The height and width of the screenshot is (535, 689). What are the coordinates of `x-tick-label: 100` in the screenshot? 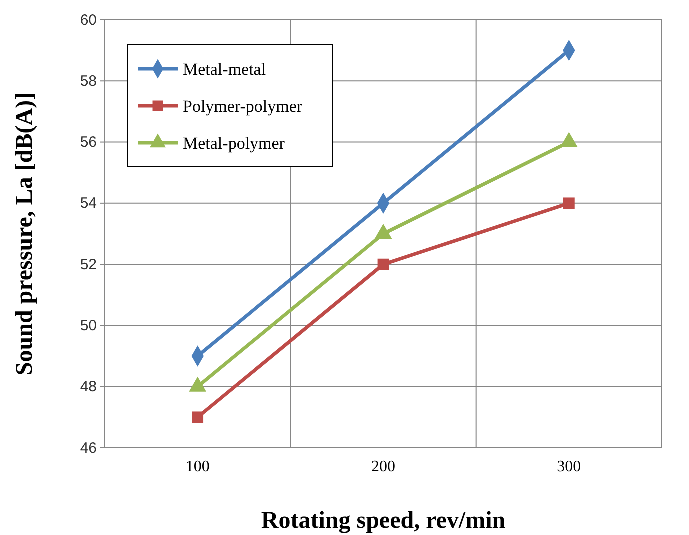 It's located at (198, 467).